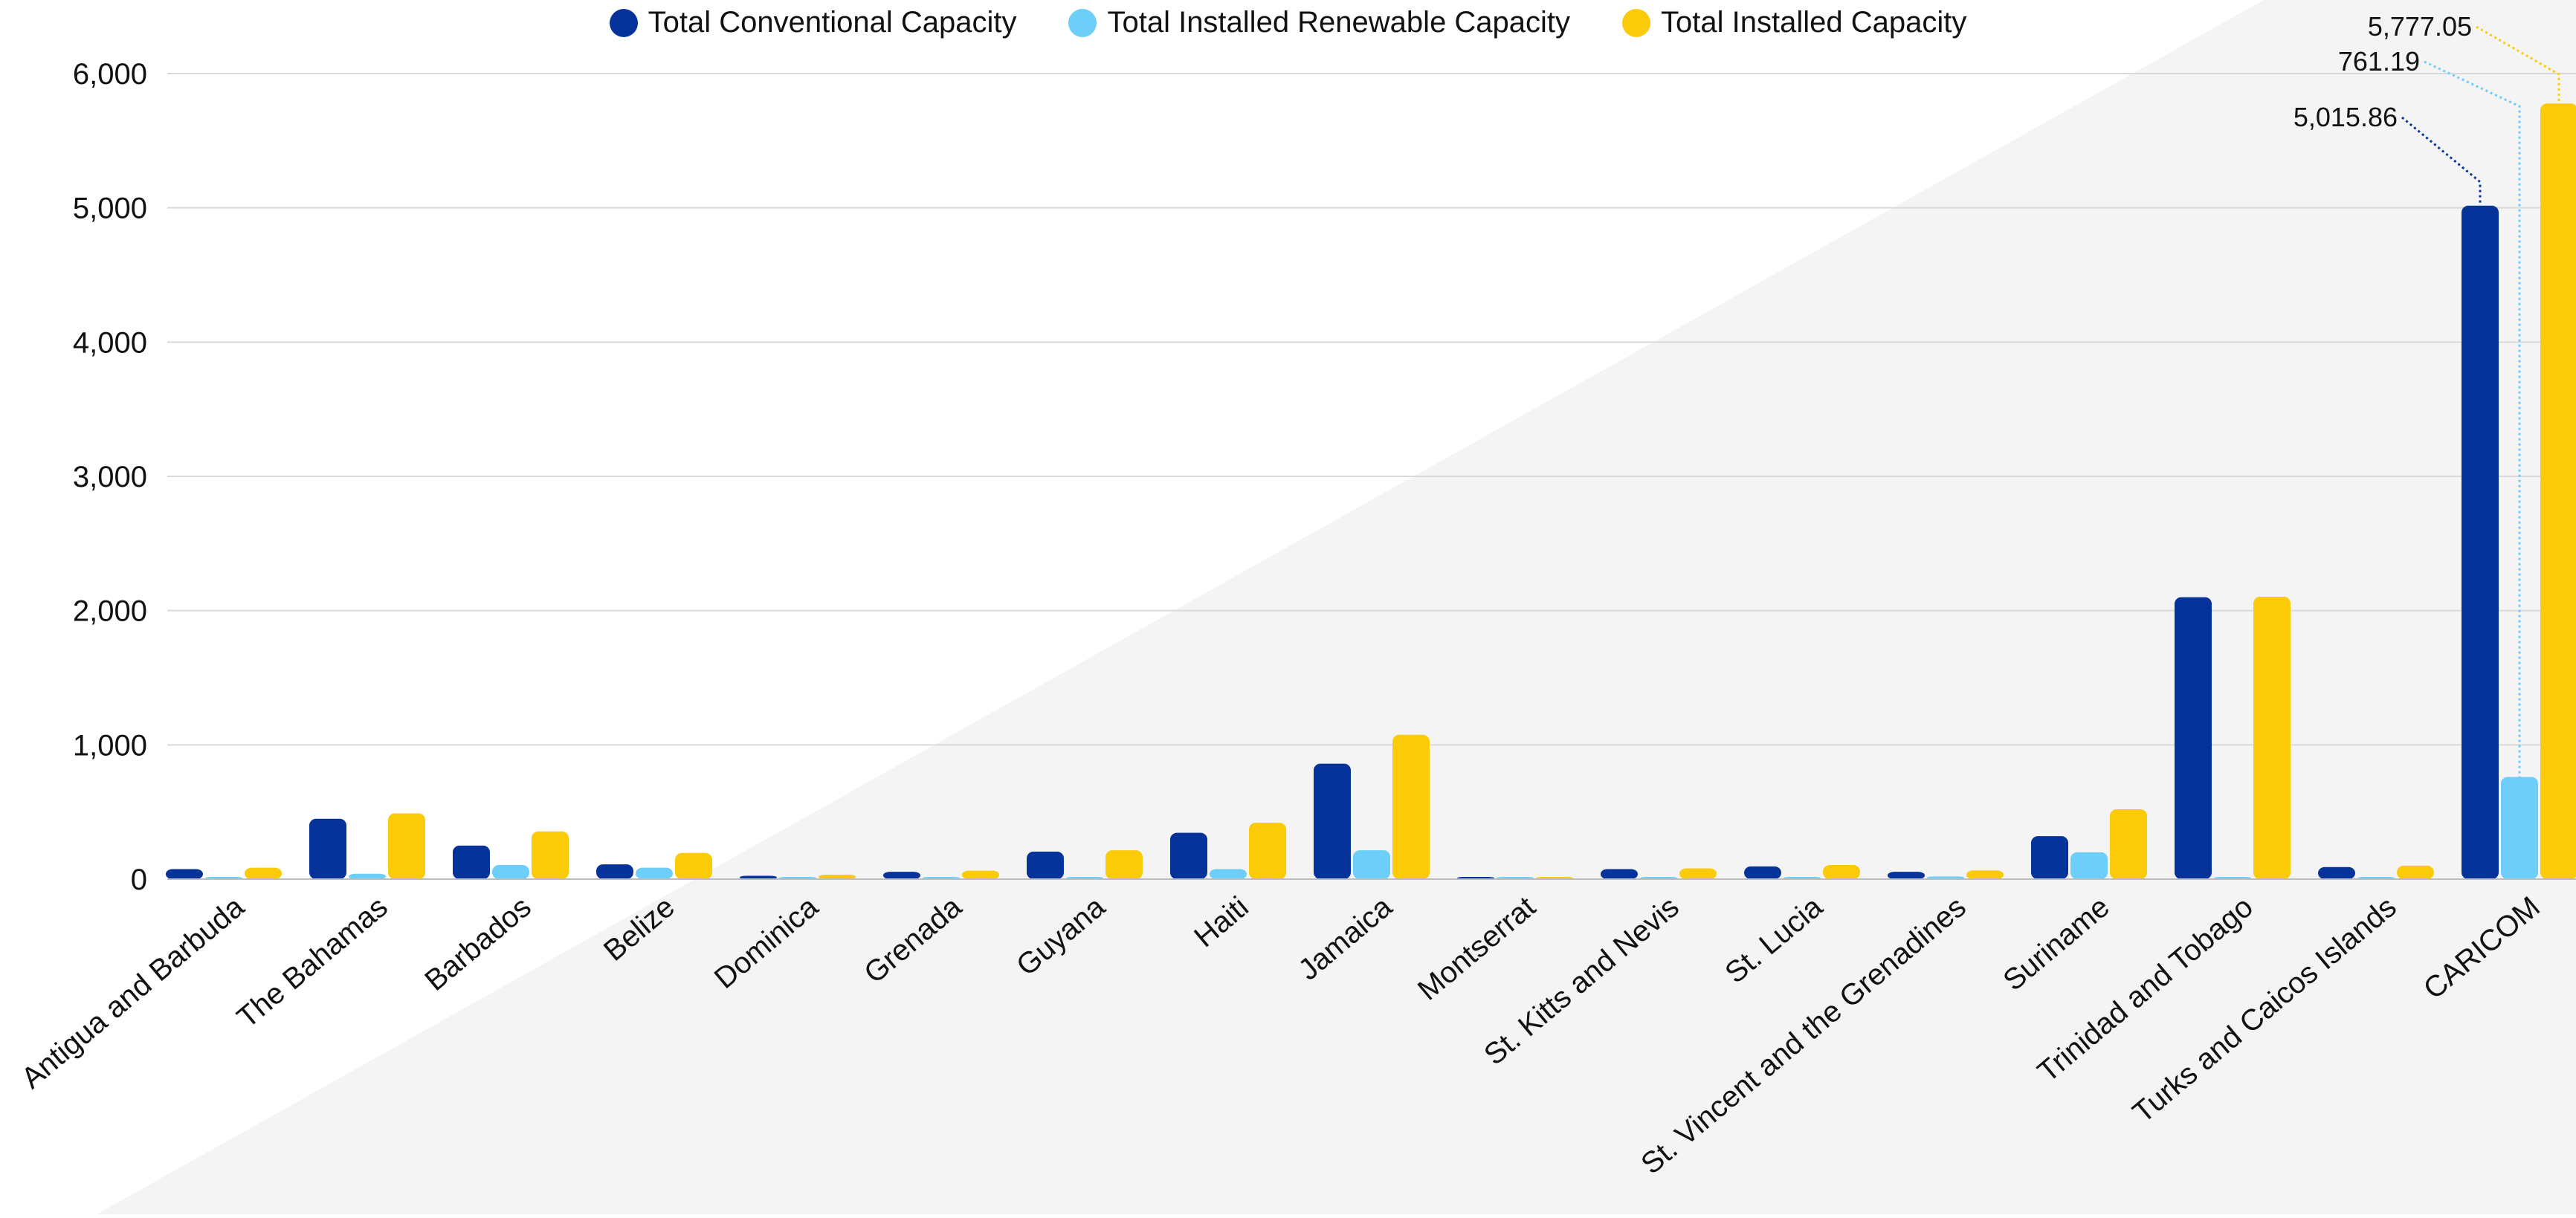 The image size is (2576, 1218). I want to click on y-tick-label: 3,000, so click(110, 477).